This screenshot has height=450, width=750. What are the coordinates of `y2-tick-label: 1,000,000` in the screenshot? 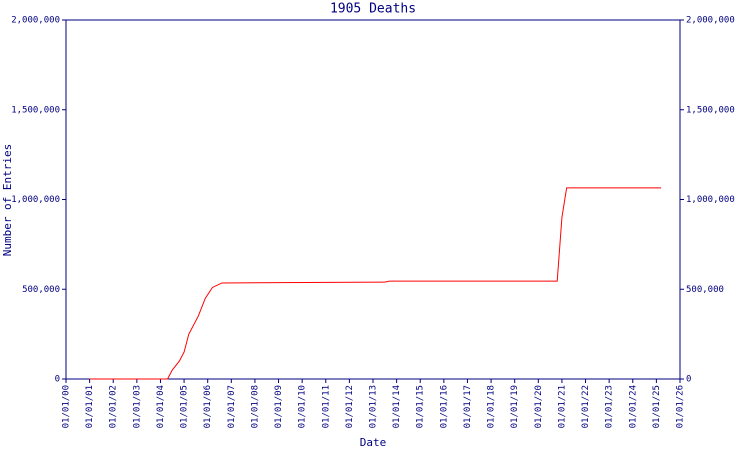 It's located at (710, 200).